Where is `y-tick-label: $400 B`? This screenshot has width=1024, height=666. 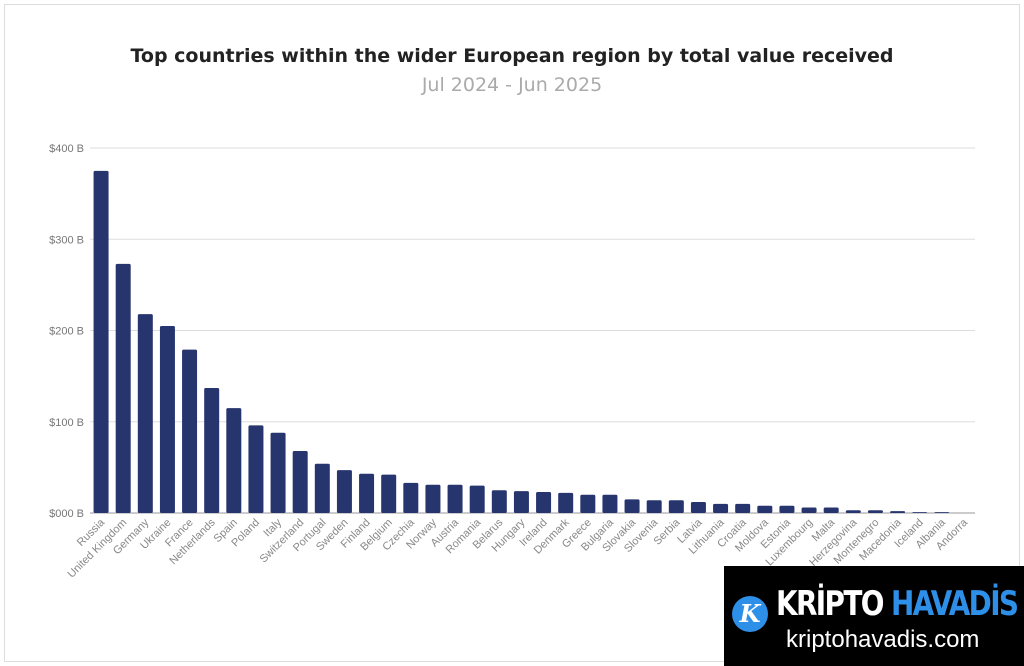
y-tick-label: $400 B is located at coordinates (66, 149).